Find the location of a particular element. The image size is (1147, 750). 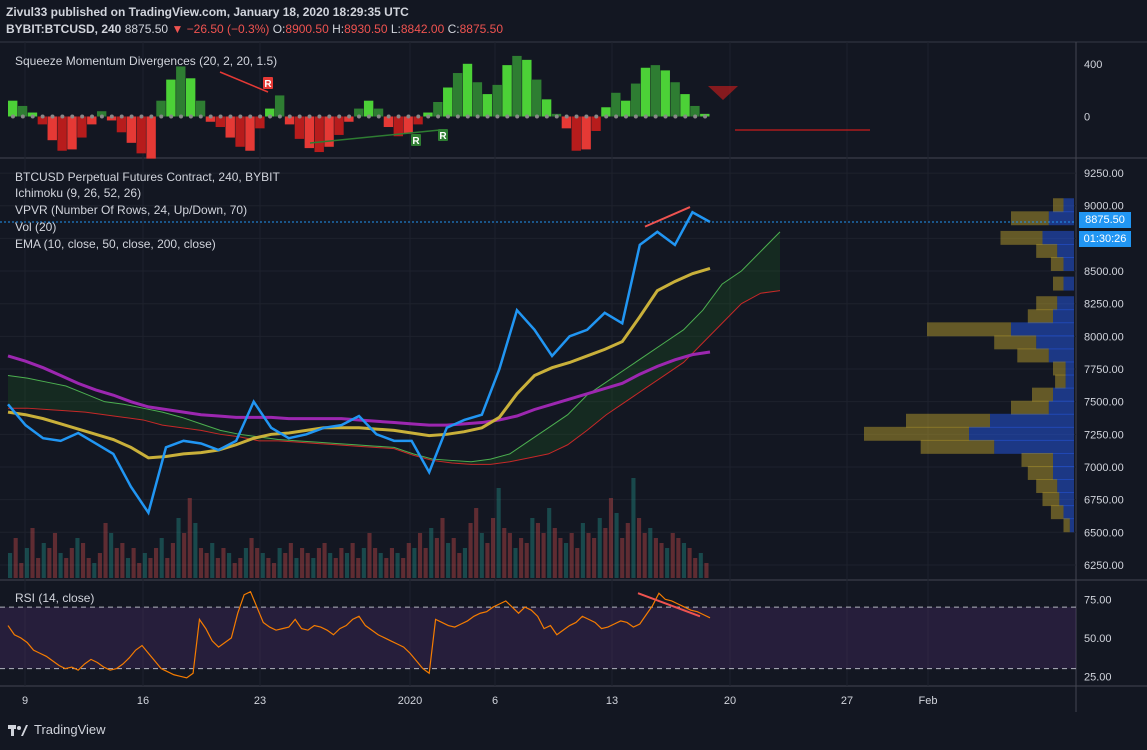

rsi-label: RSI (14, close) is located at coordinates (55, 598).